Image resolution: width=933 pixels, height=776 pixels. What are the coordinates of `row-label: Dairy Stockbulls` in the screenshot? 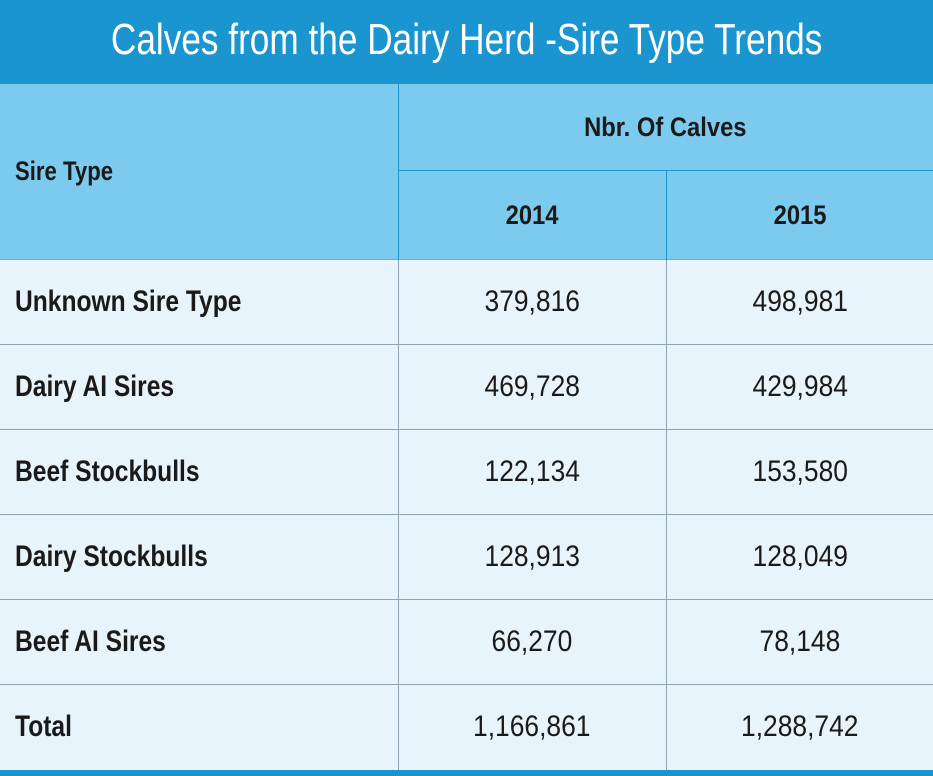 It's located at (199, 557).